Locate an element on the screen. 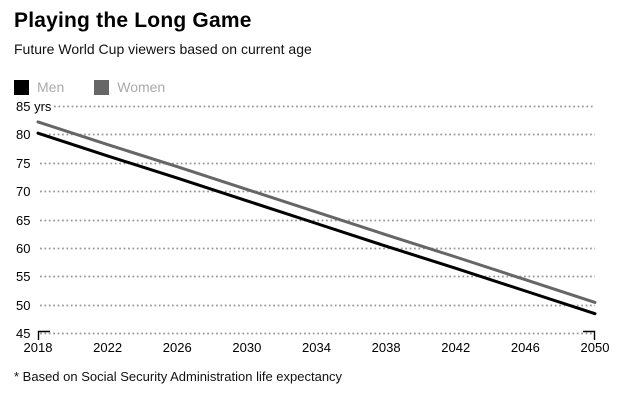 The image size is (630, 400). y-tick-label: 55 is located at coordinates (23, 276).